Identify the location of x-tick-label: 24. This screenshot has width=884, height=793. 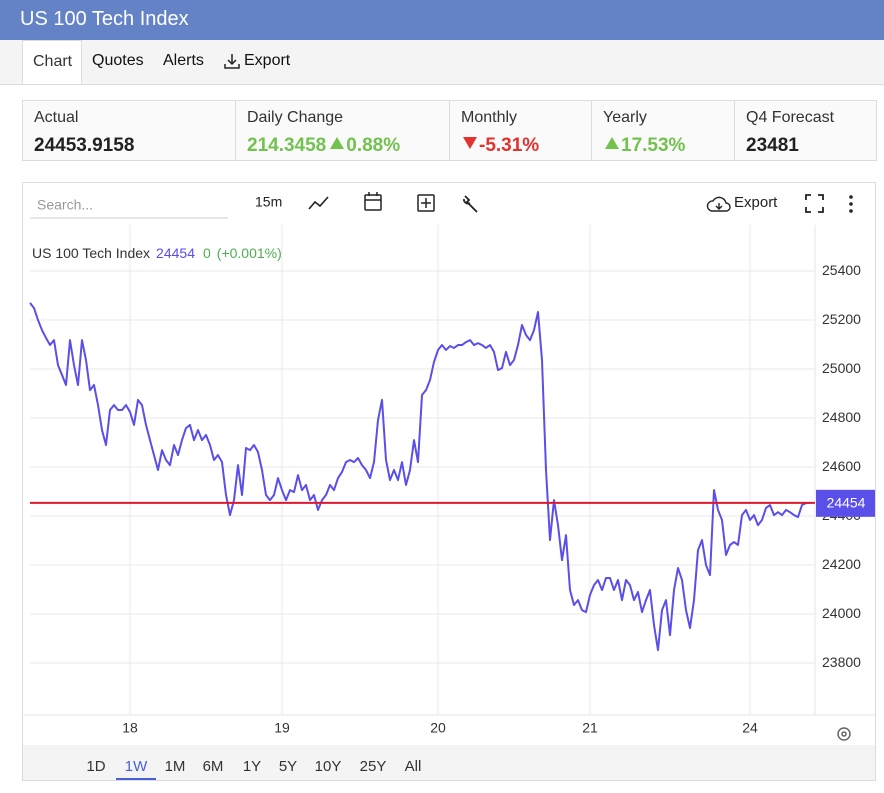
(750, 728).